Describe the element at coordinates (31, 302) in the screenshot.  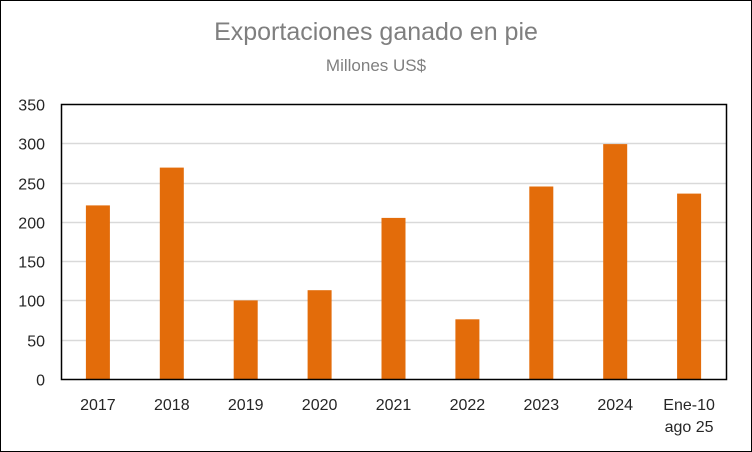
I see `y-tick-label: 100` at that location.